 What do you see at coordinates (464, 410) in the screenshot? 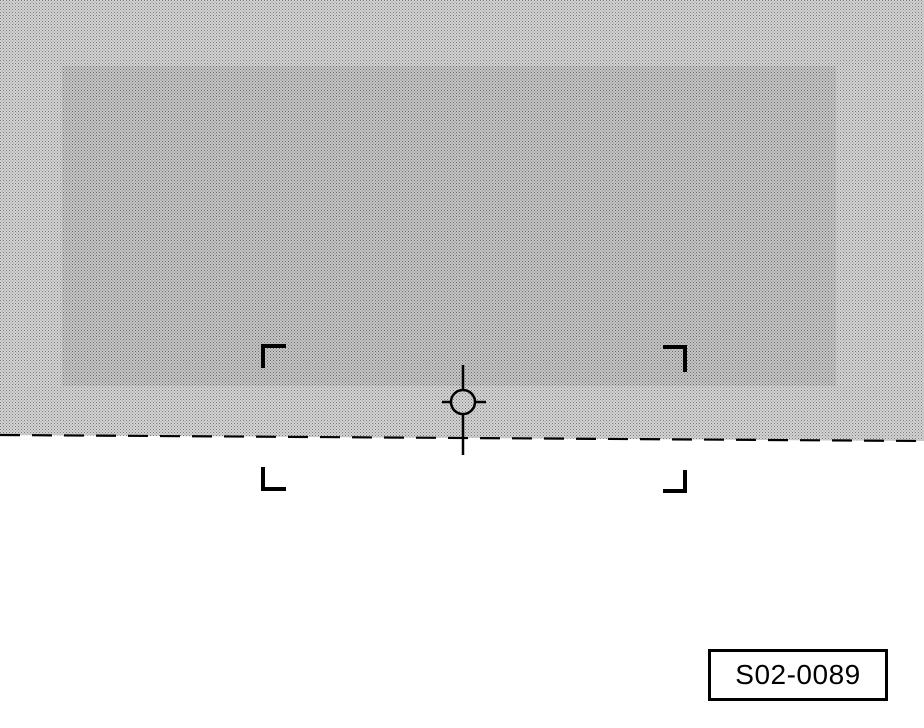
I see `crosshair-icon` at bounding box center [464, 410].